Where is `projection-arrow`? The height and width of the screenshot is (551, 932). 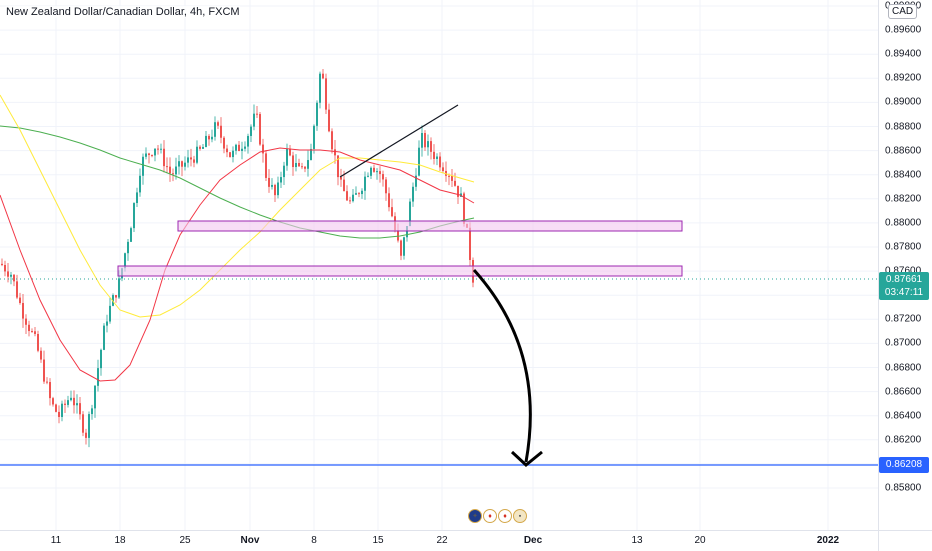 projection-arrow is located at coordinates (502, 365).